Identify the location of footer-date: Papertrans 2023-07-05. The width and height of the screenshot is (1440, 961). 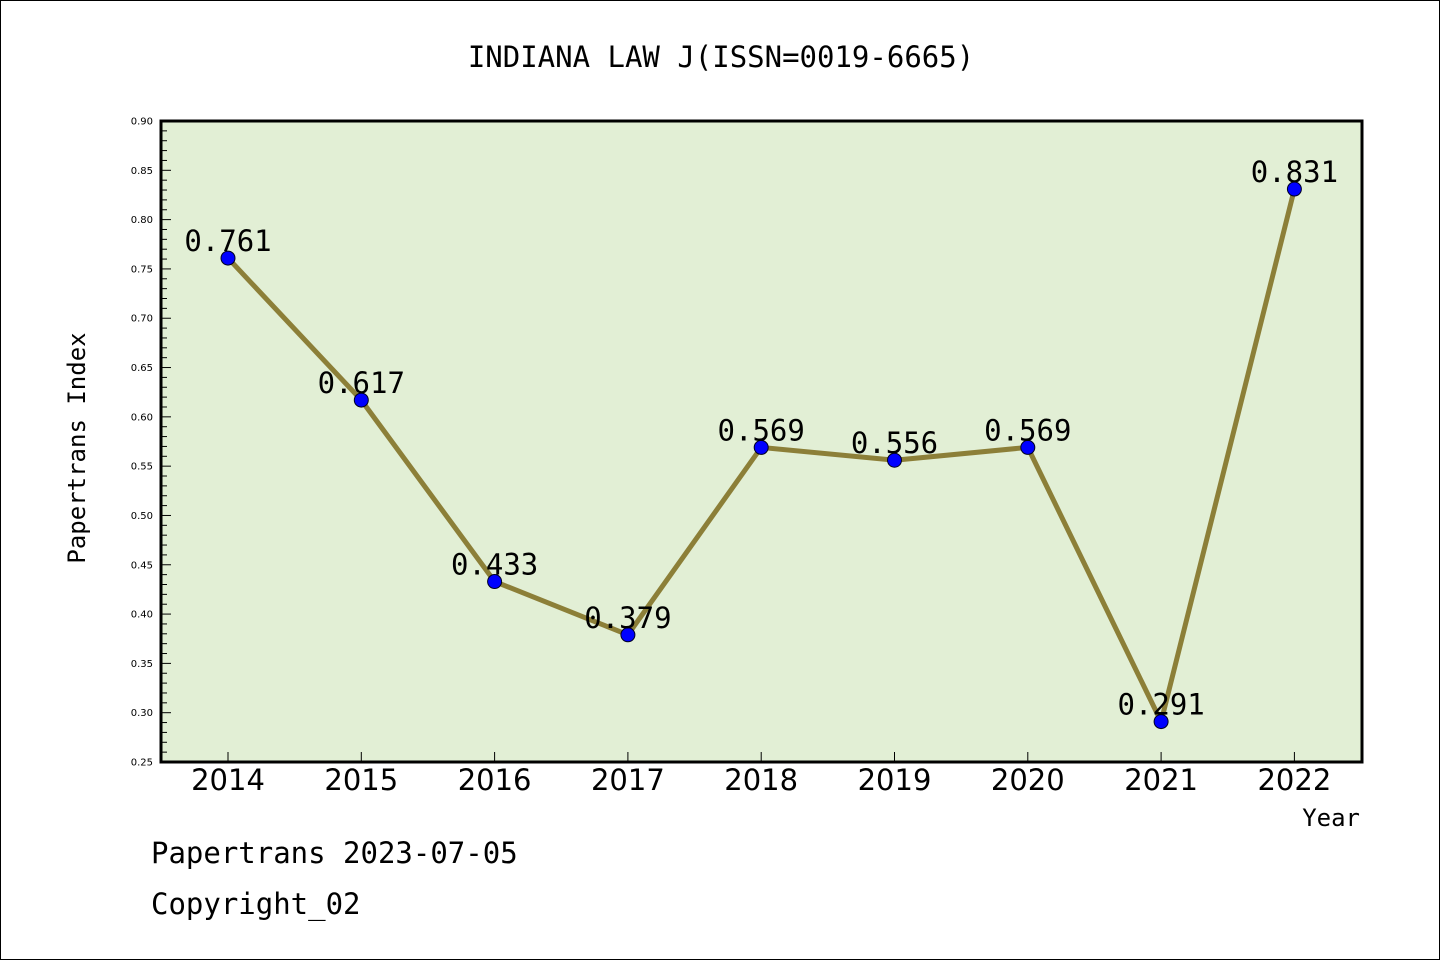
(334, 853).